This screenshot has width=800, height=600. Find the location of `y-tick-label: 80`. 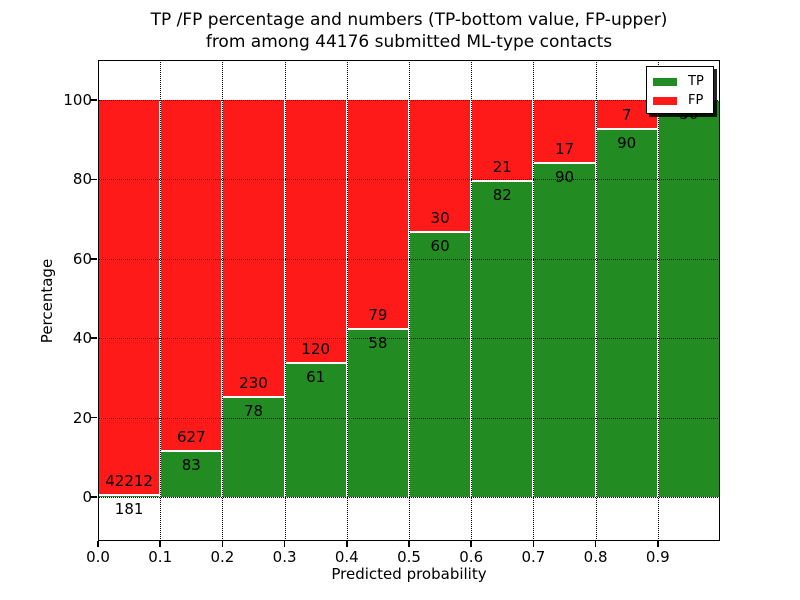

y-tick-label: 80 is located at coordinates (82, 179).